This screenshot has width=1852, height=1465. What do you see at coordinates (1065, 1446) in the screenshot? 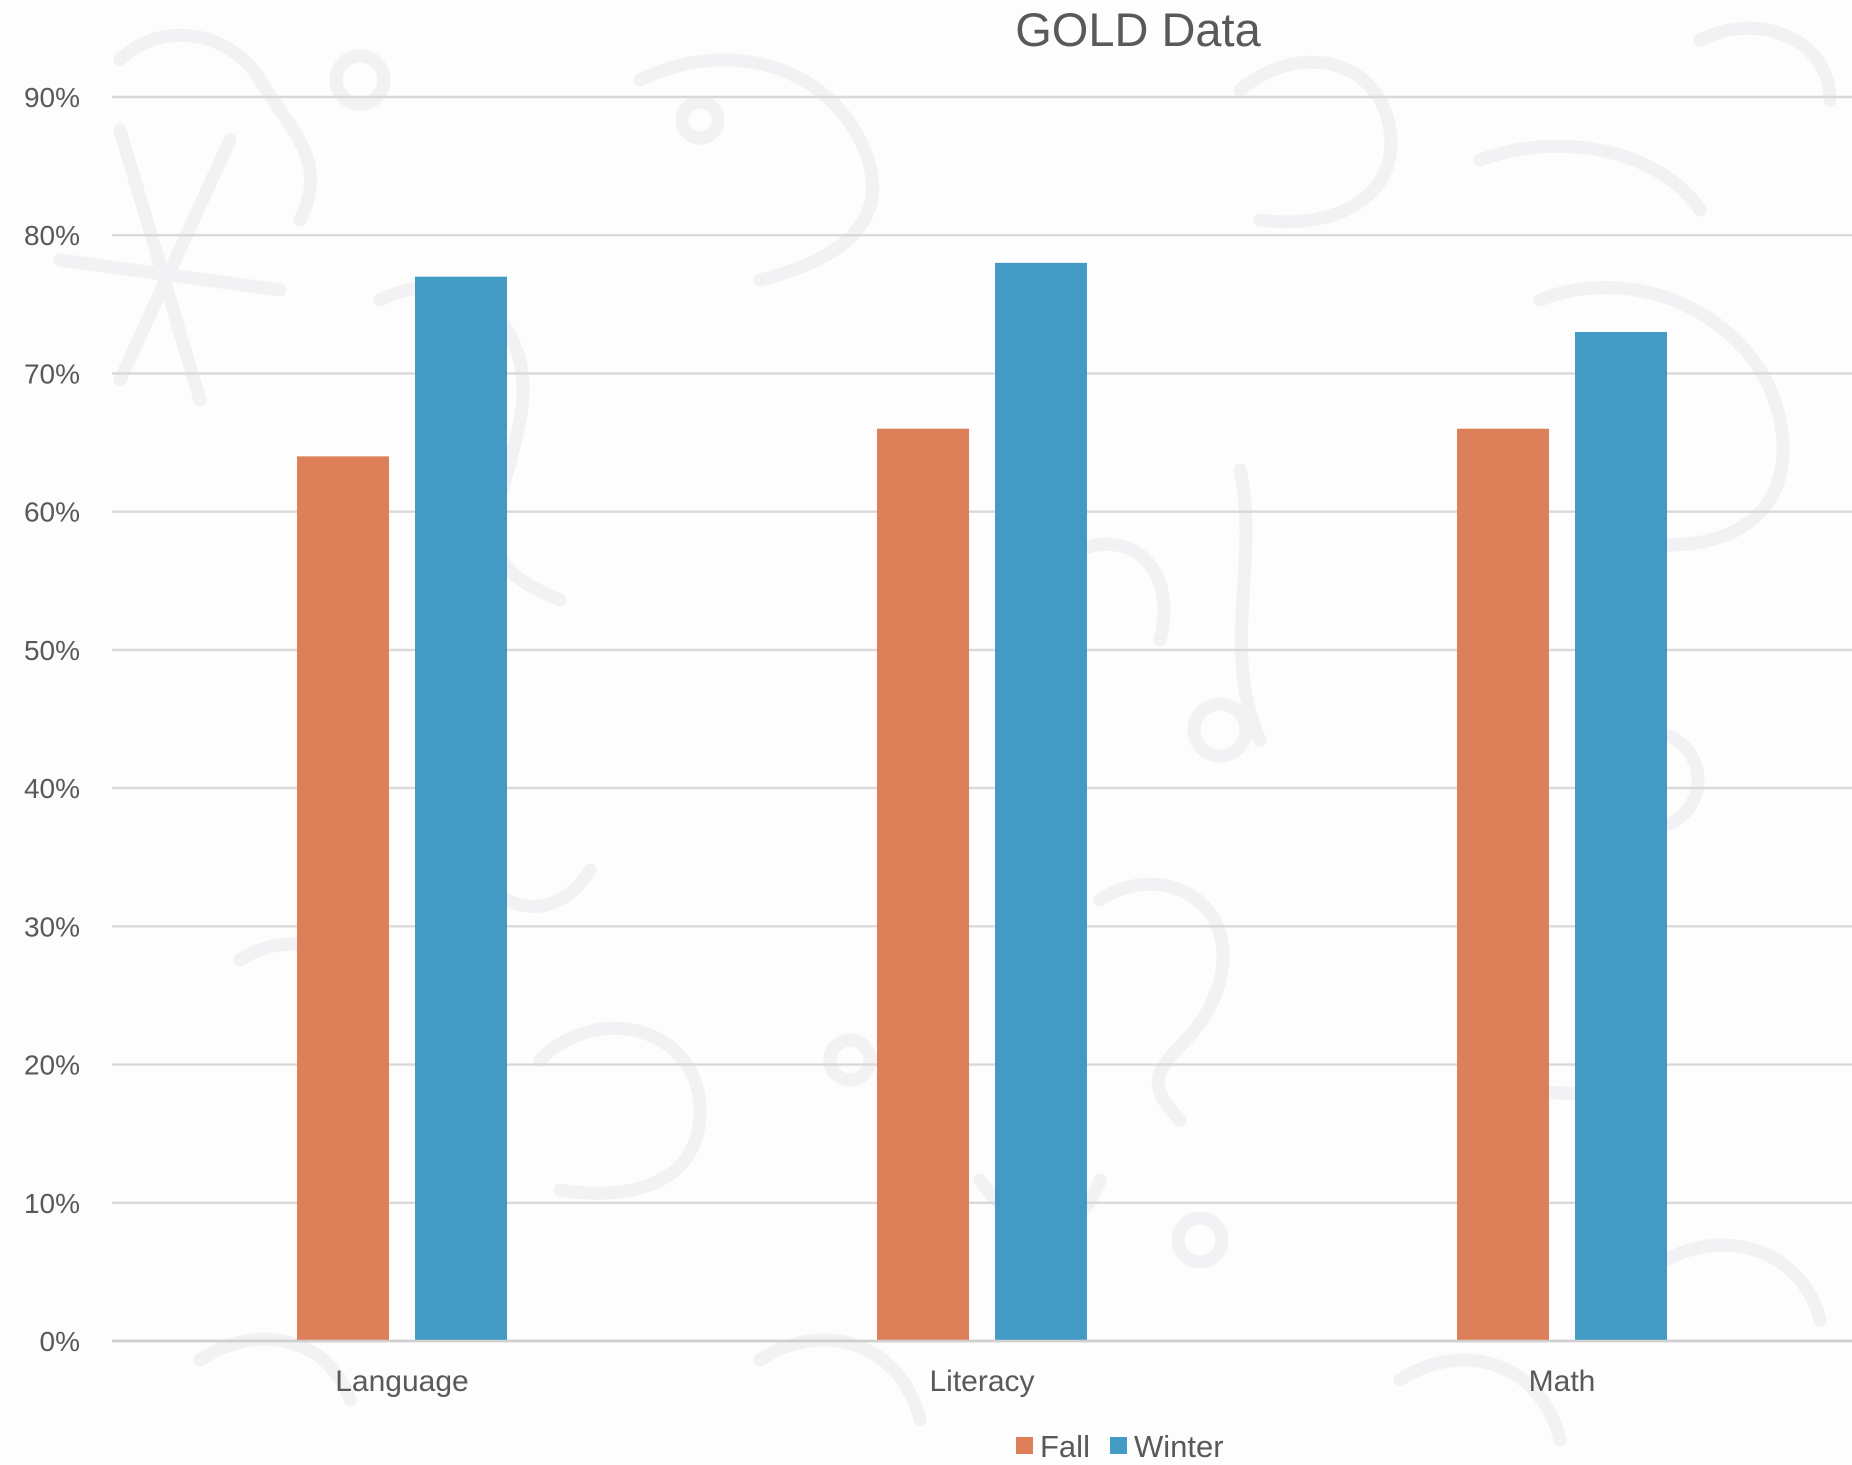
I see `legend-label-fall: Fall` at bounding box center [1065, 1446].